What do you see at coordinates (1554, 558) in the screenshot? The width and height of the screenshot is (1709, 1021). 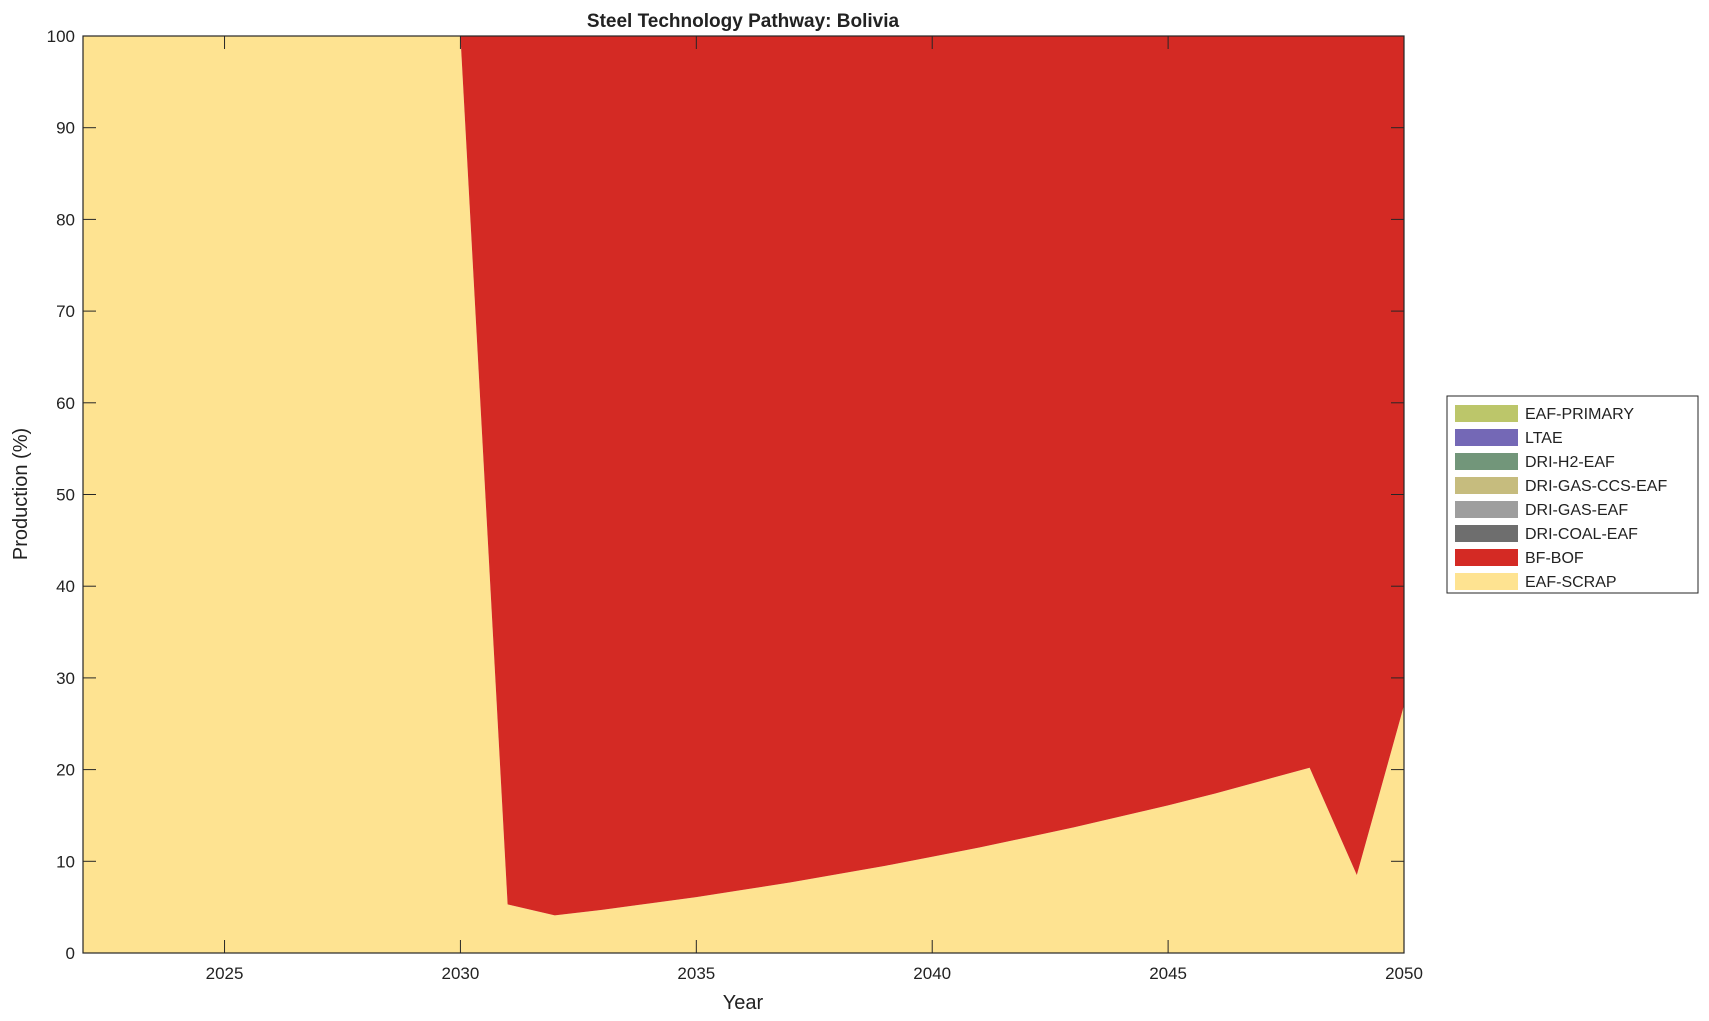 I see `legend-label: BF-BOF` at bounding box center [1554, 558].